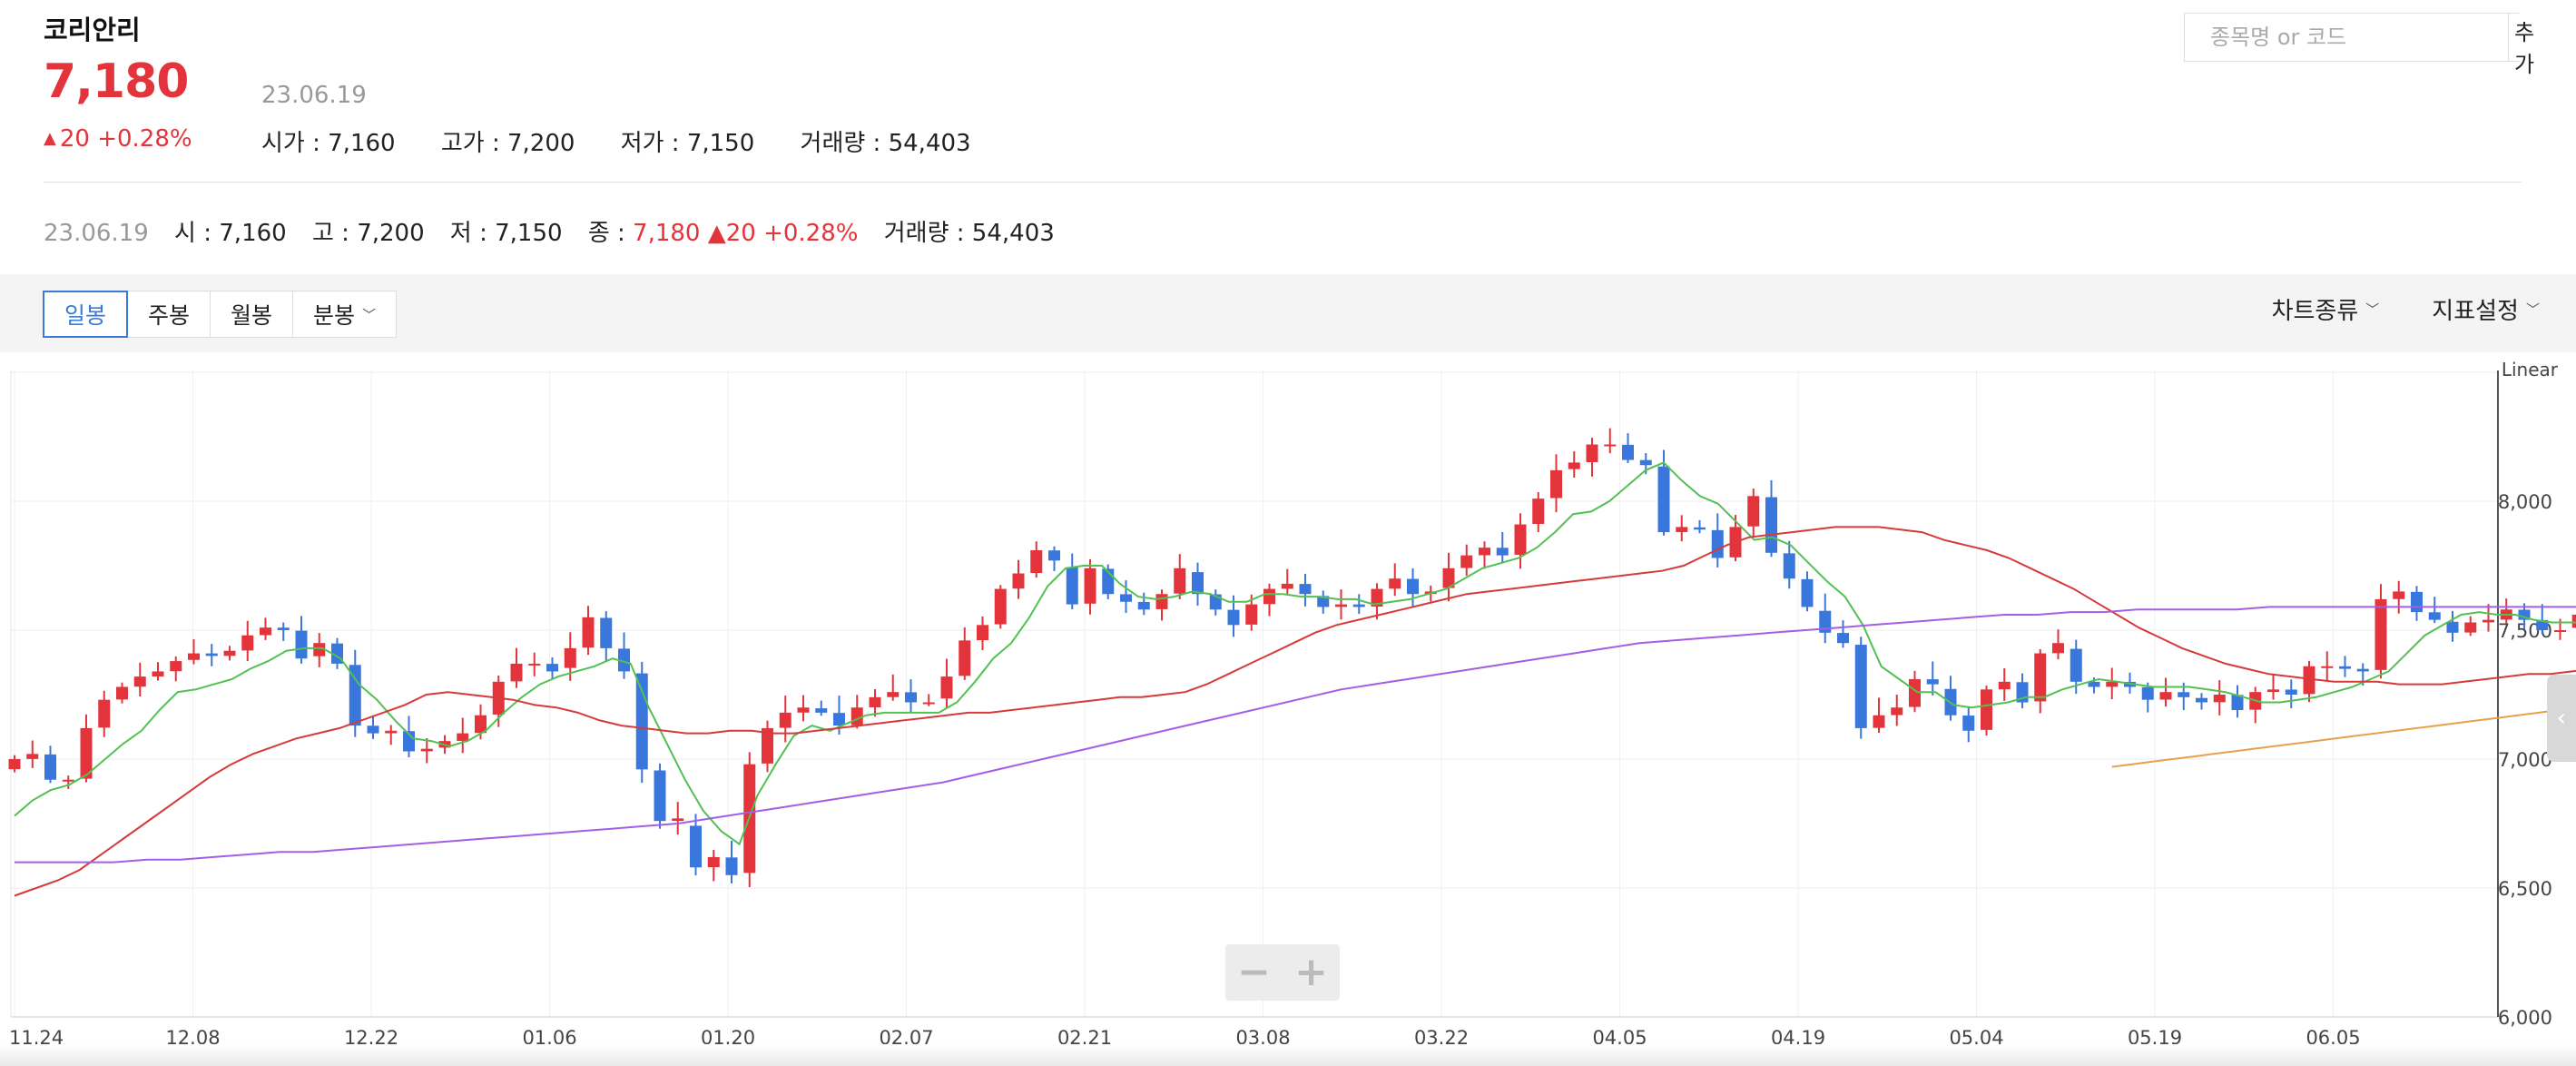 The image size is (2576, 1066). Describe the element at coordinates (1288, 313) in the screenshot. I see `chart-toolbar` at that location.